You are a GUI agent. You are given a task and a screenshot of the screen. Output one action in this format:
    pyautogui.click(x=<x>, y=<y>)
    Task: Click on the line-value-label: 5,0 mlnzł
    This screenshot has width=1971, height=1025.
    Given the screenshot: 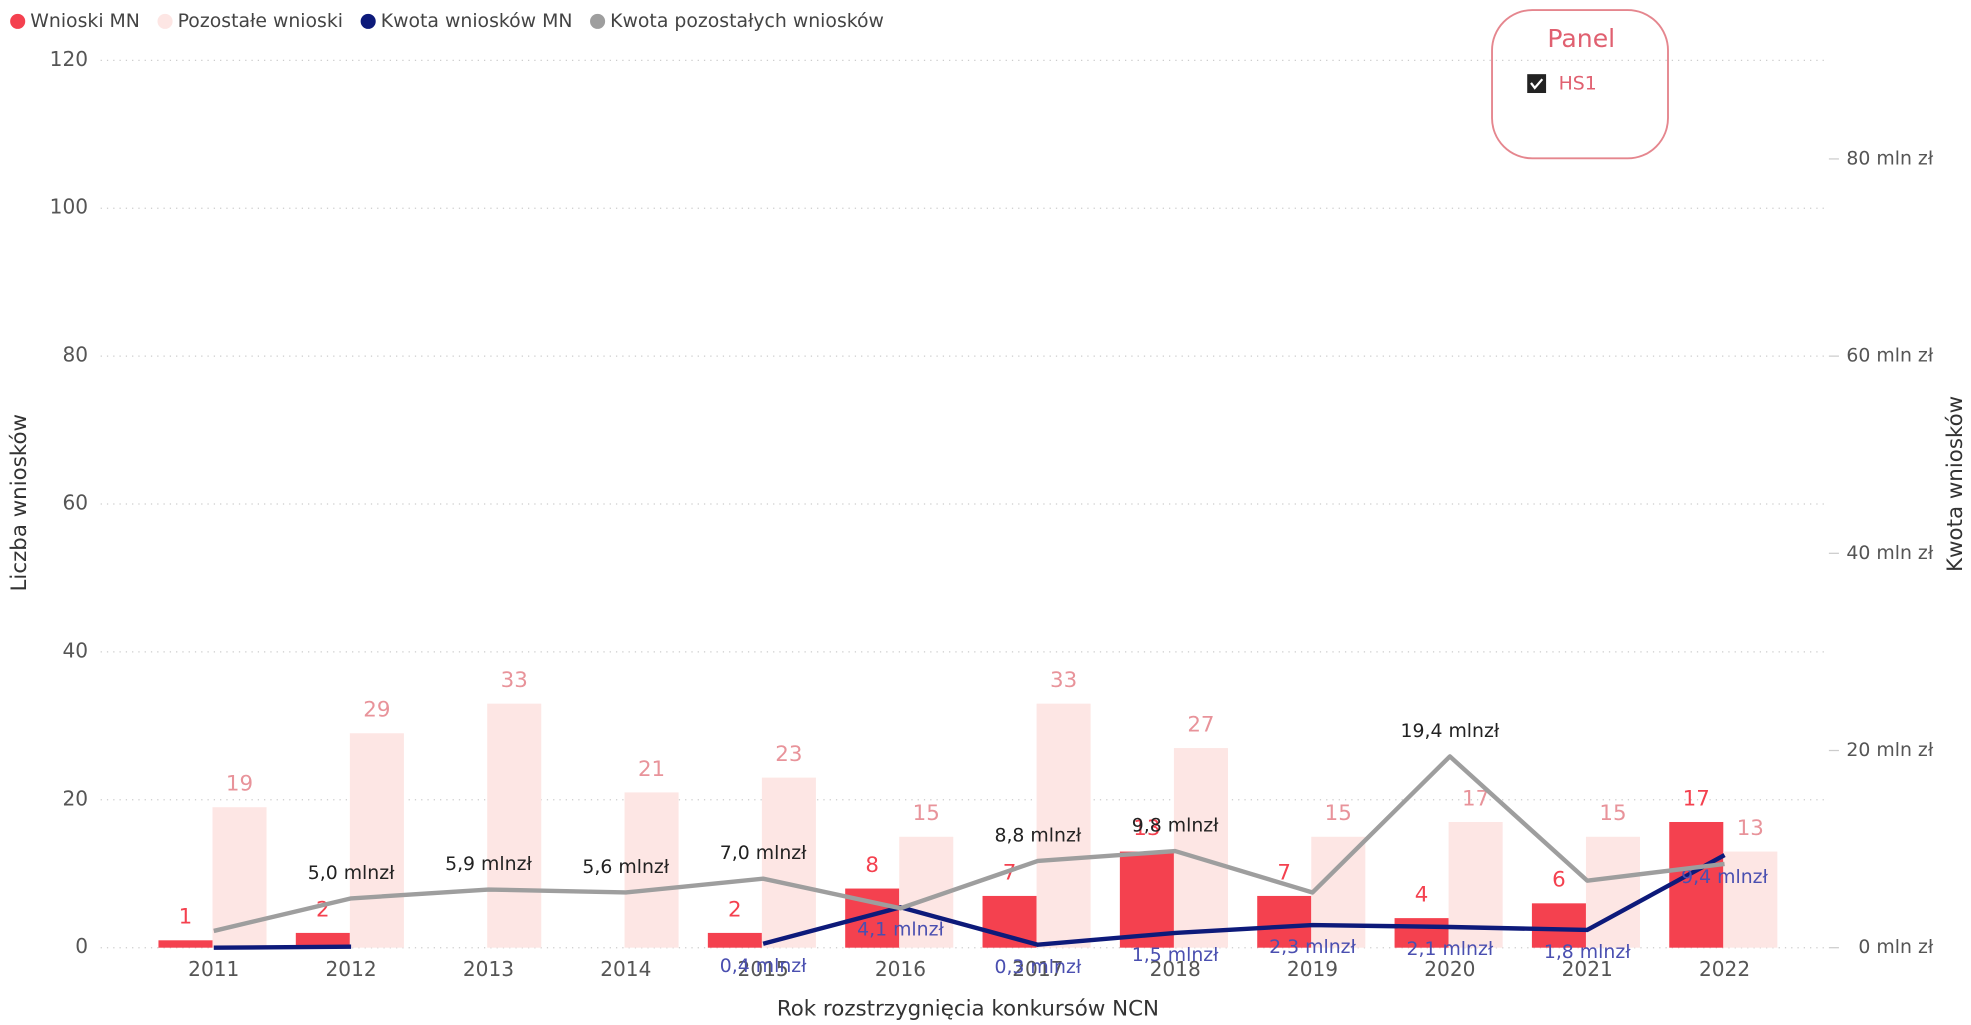 What is the action you would take?
    pyautogui.click(x=351, y=873)
    